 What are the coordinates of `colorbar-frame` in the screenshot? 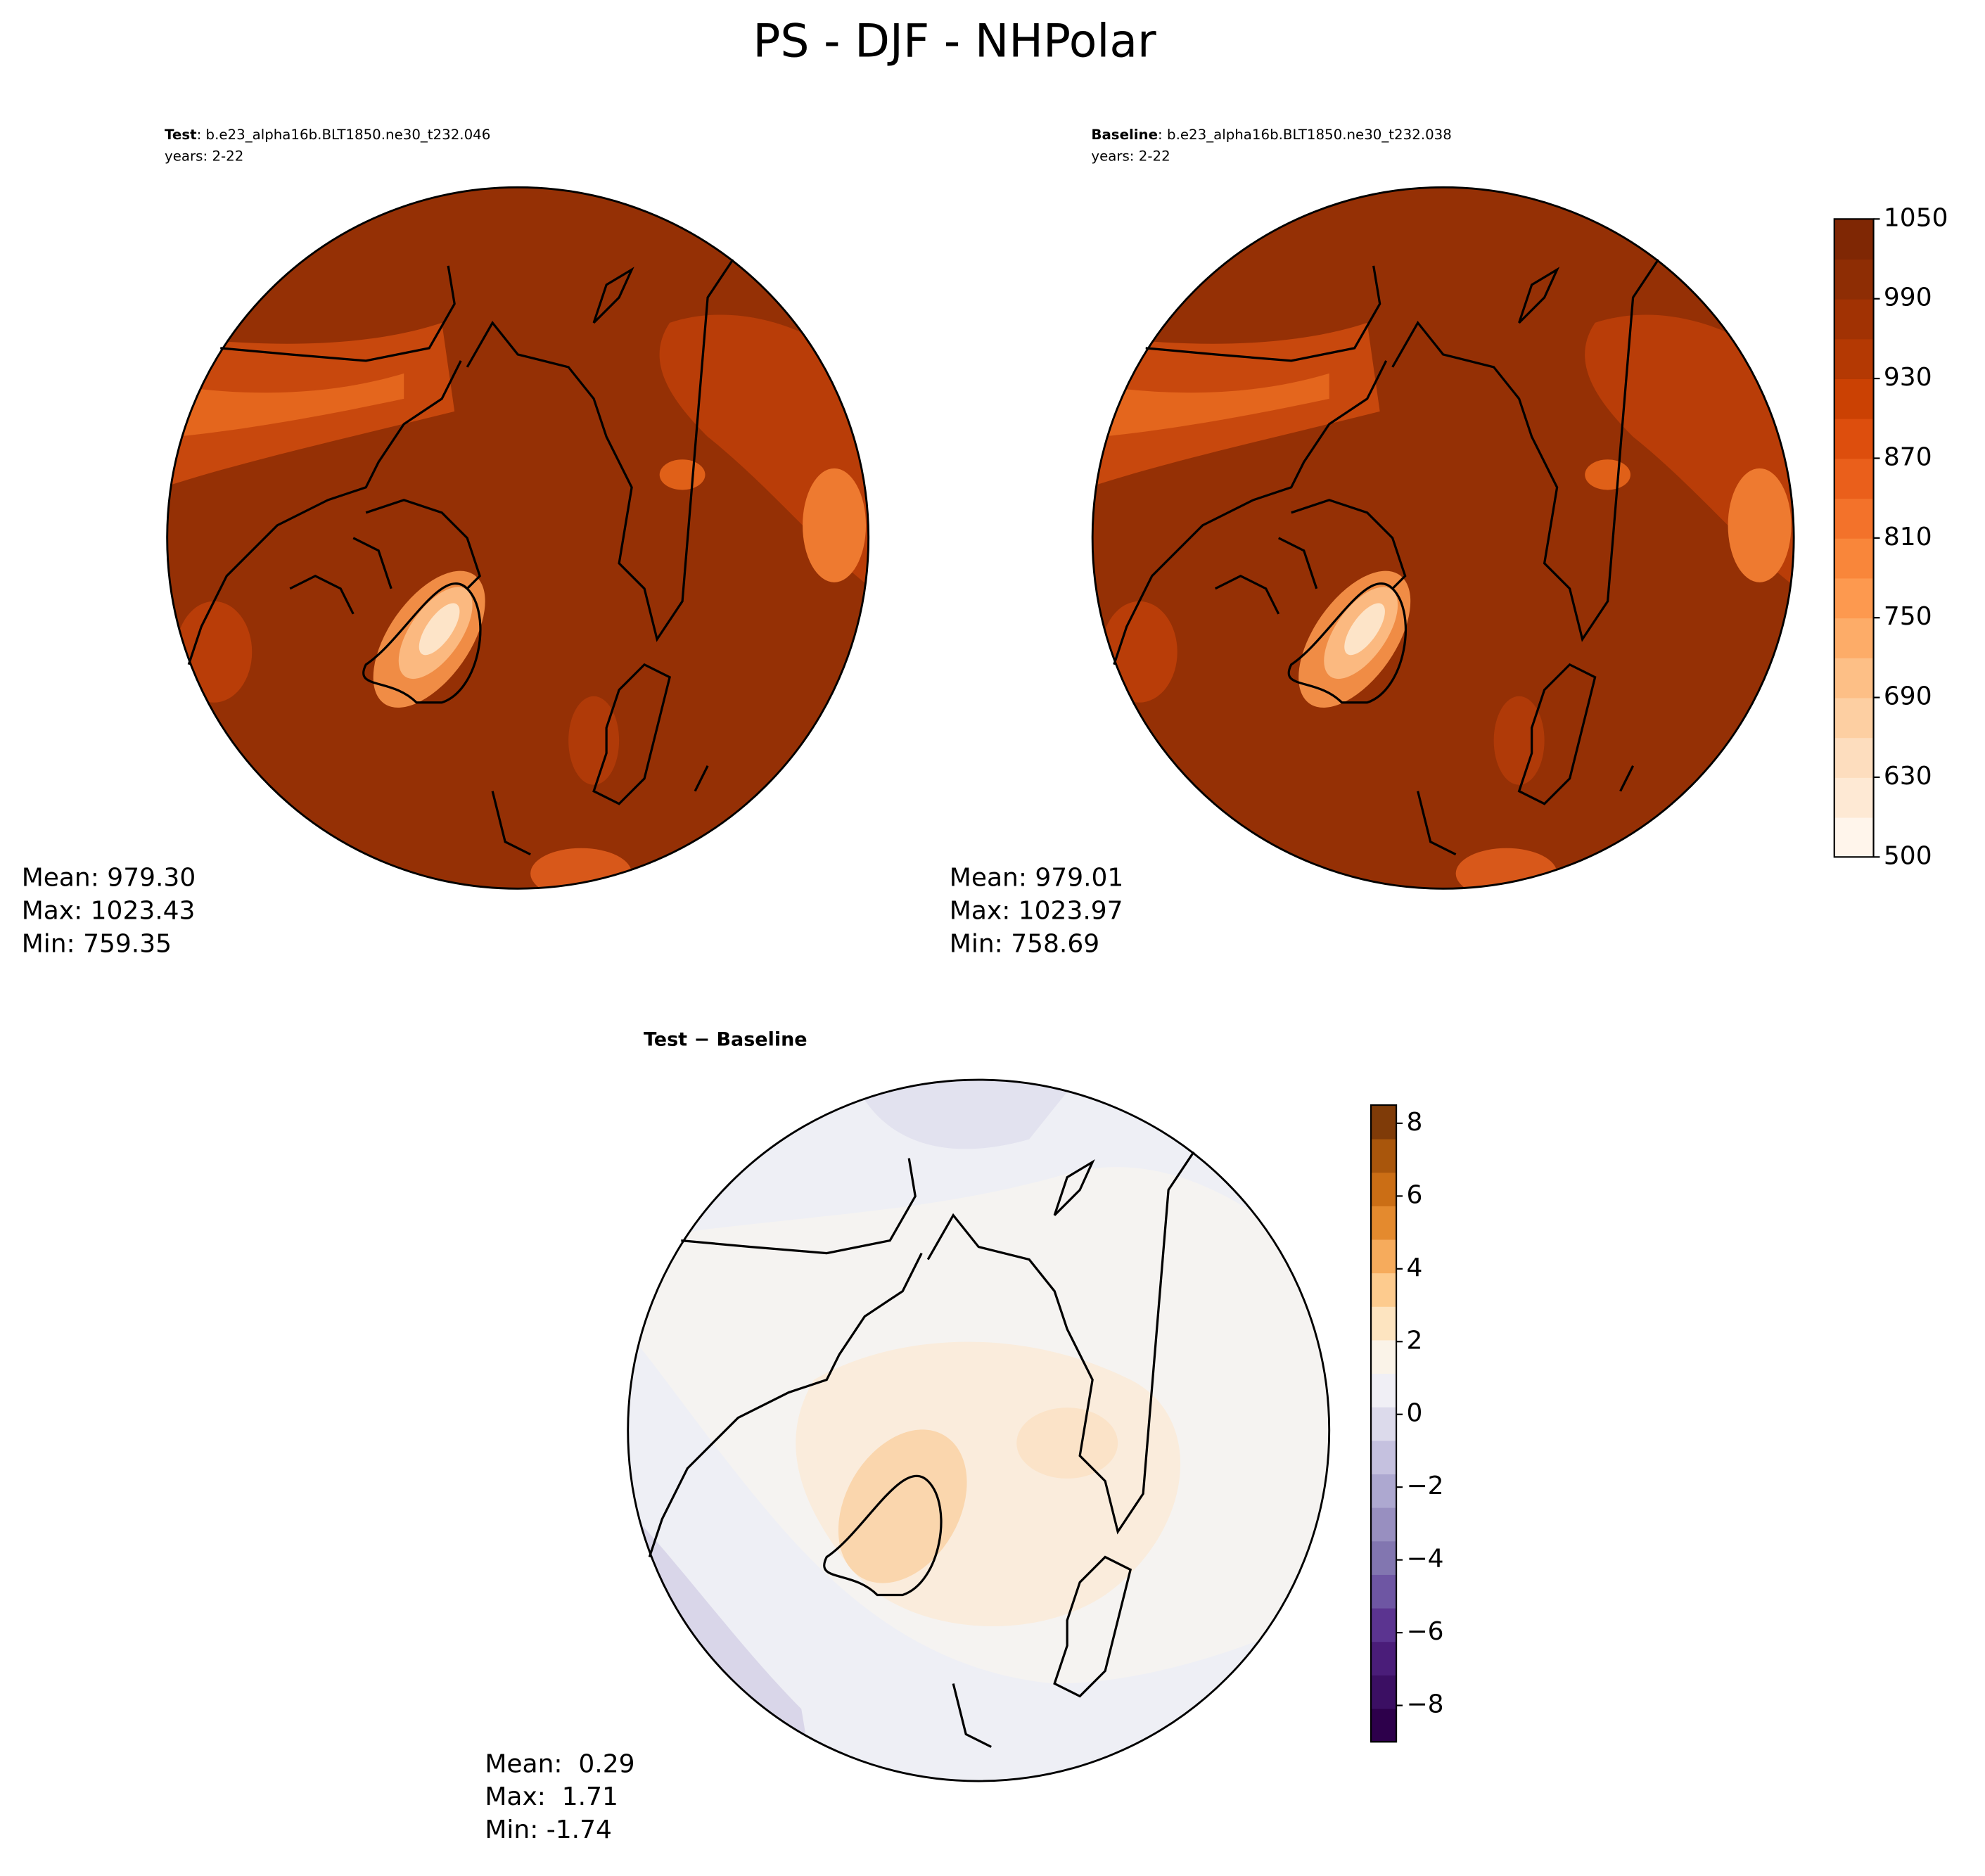 It's located at (1384, 1423).